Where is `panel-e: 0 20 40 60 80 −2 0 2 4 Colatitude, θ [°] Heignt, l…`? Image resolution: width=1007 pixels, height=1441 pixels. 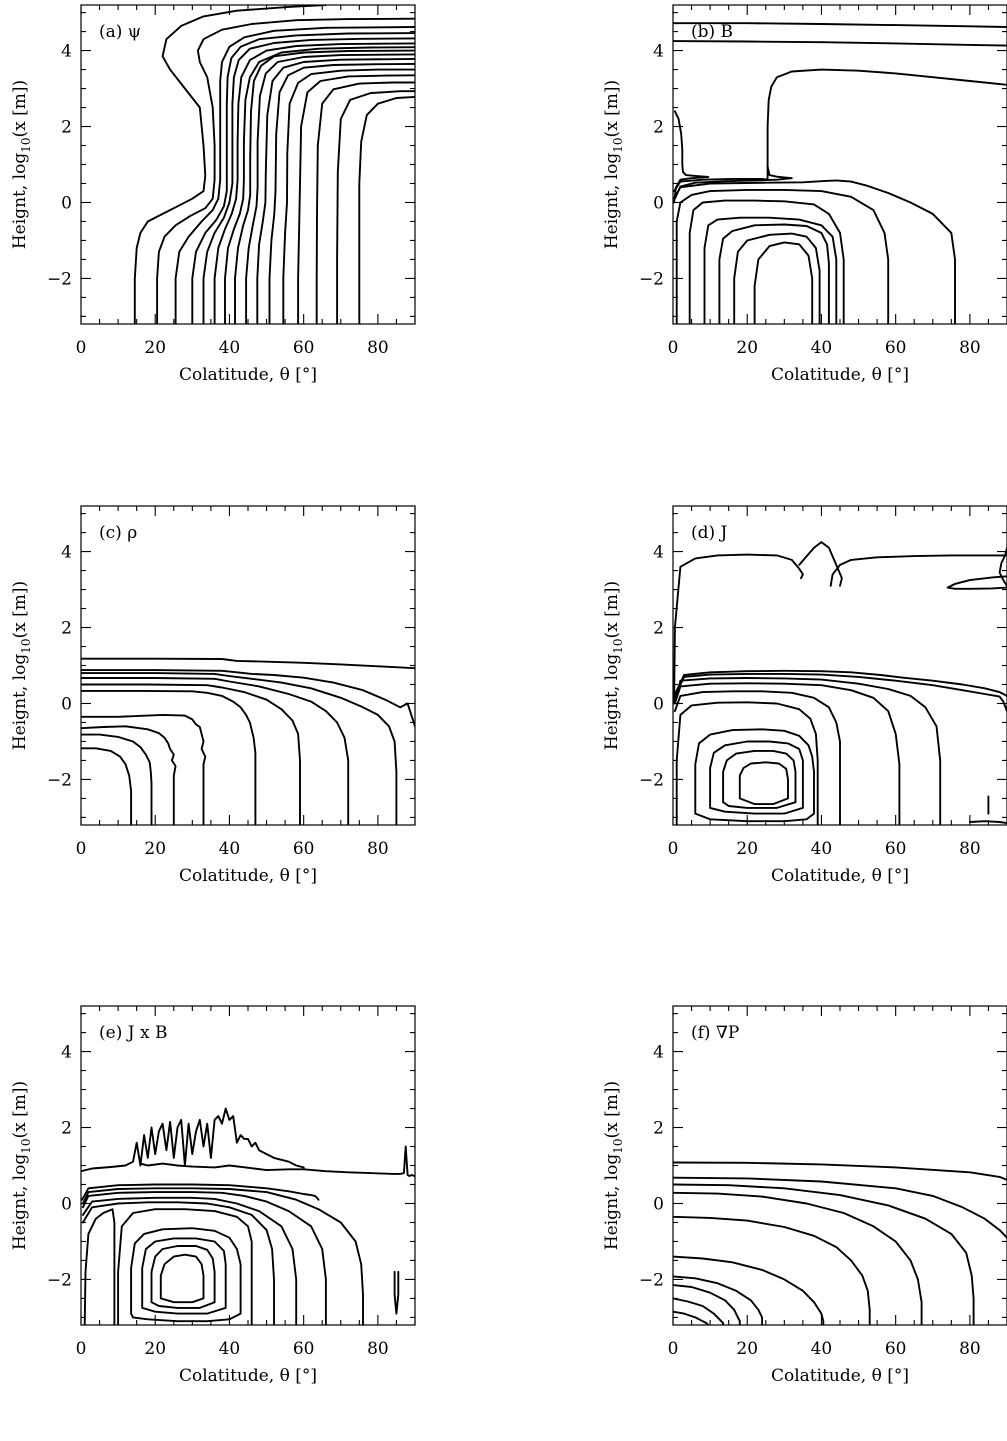 panel-e: 0 20 40 60 80 −2 0 2 4 Colatitude, θ [°] Heignt, l… is located at coordinates (213, 1195).